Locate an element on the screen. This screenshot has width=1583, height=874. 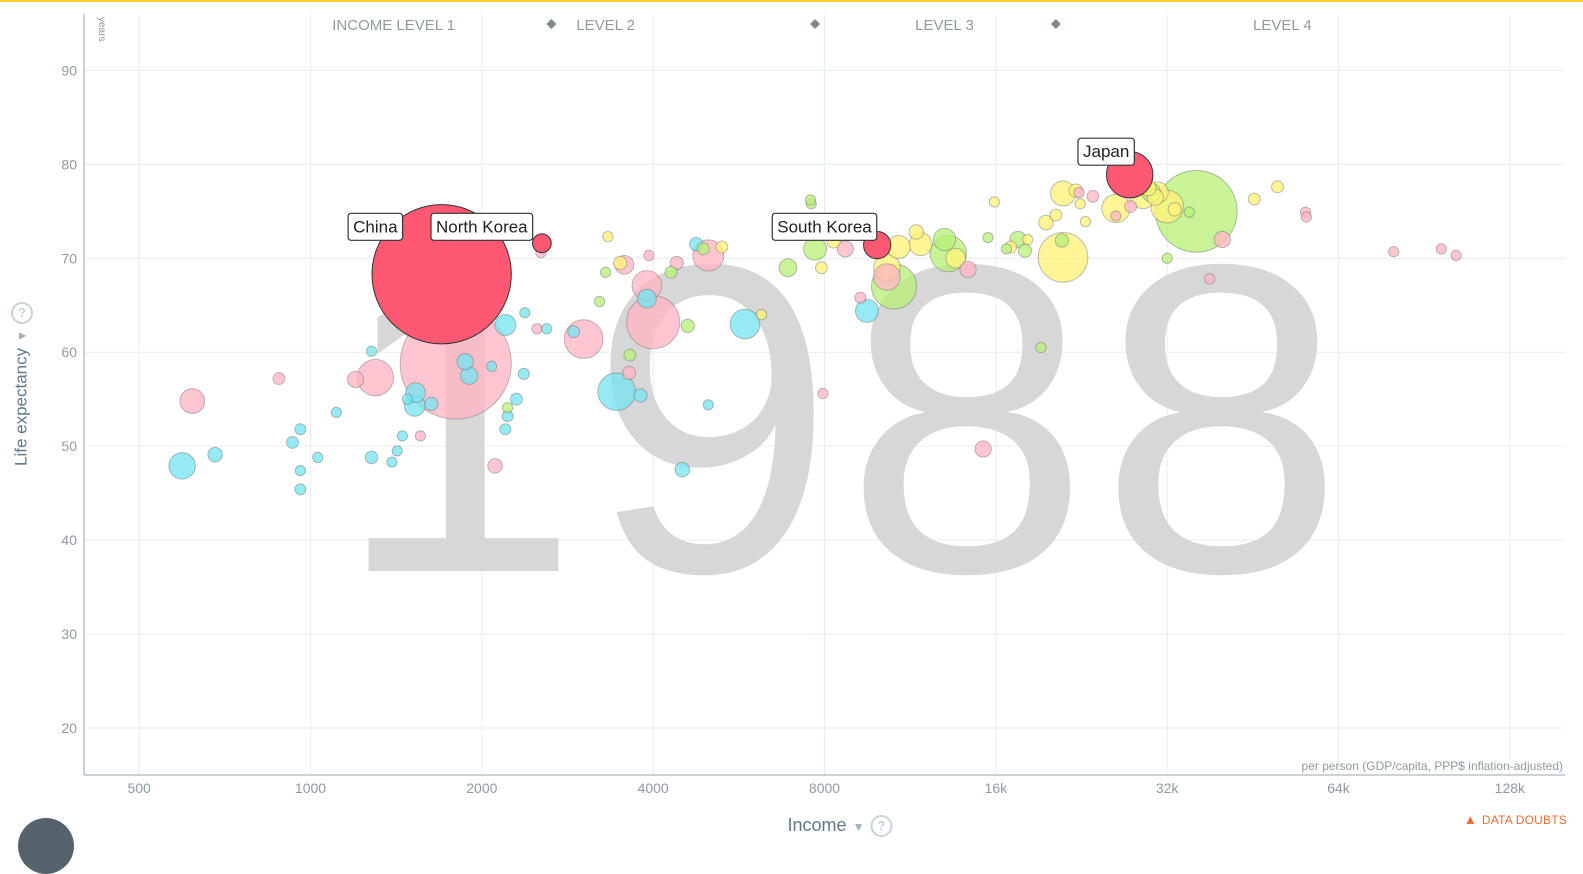
label-text-japan: Japan is located at coordinates (1106, 151).